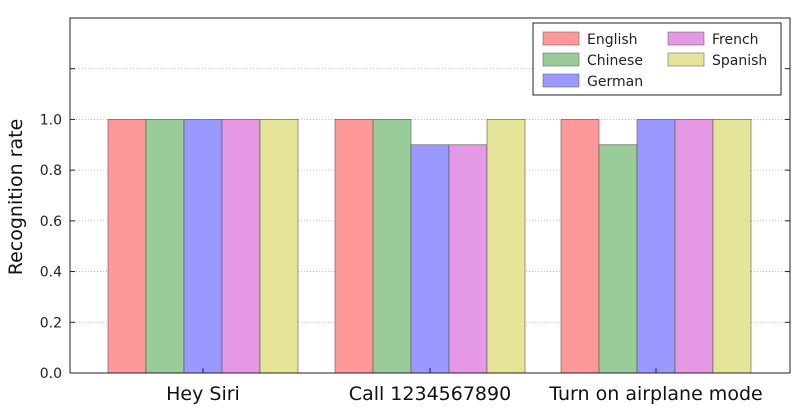  I want to click on y-tick-label: 1.0, so click(51, 120).